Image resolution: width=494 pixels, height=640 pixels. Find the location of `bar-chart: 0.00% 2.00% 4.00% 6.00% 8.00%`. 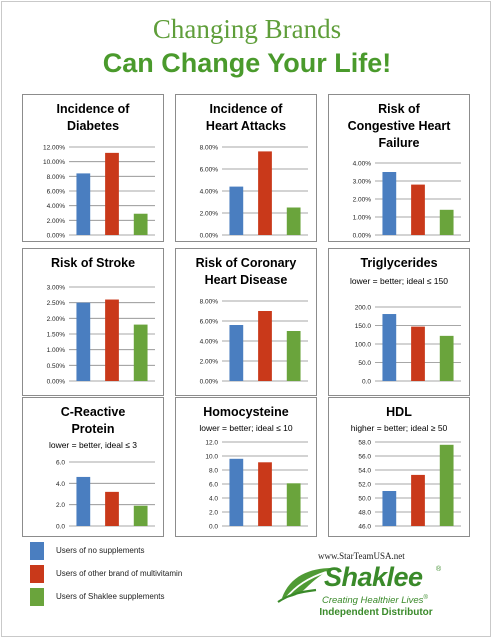

bar-chart: 0.00% 2.00% 4.00% 6.00% 8.00% is located at coordinates (254, 342).